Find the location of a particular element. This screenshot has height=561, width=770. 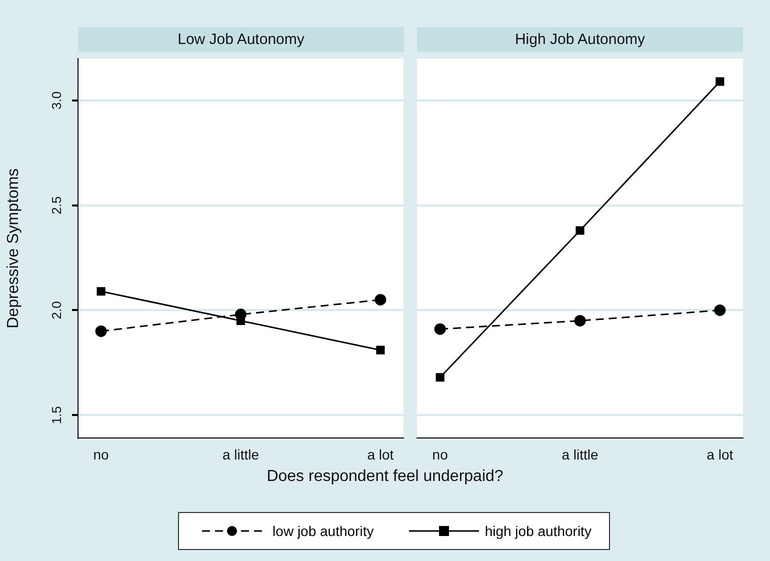

y-tick-label: 3.0 is located at coordinates (56, 100).